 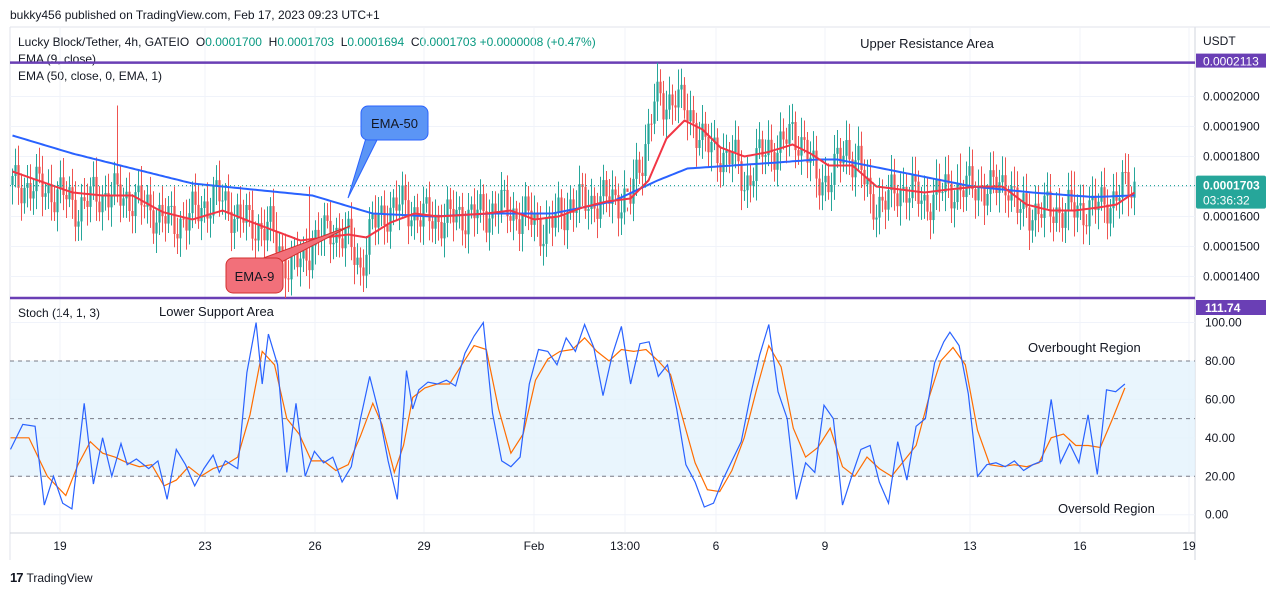 What do you see at coordinates (1220, 399) in the screenshot?
I see `stoch-tick-label: 60.00` at bounding box center [1220, 399].